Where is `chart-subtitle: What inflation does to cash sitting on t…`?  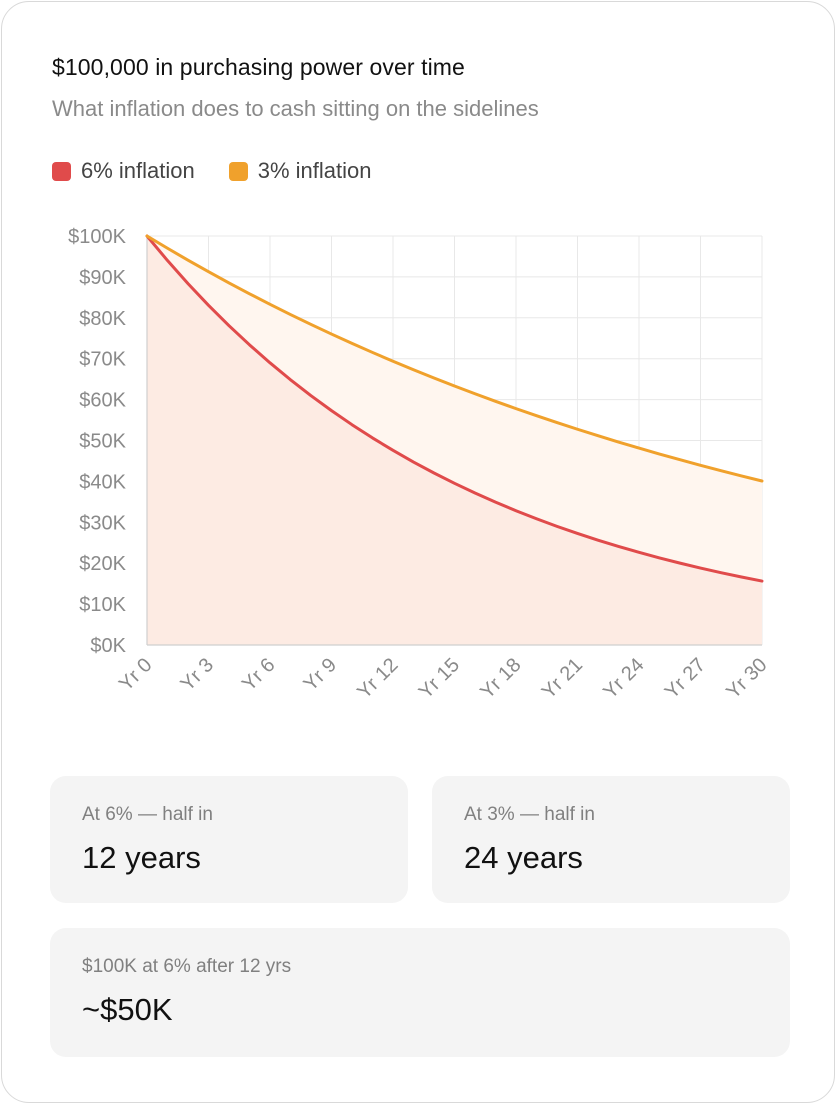
chart-subtitle: What inflation does to cash sitting on t… is located at coordinates (295, 108).